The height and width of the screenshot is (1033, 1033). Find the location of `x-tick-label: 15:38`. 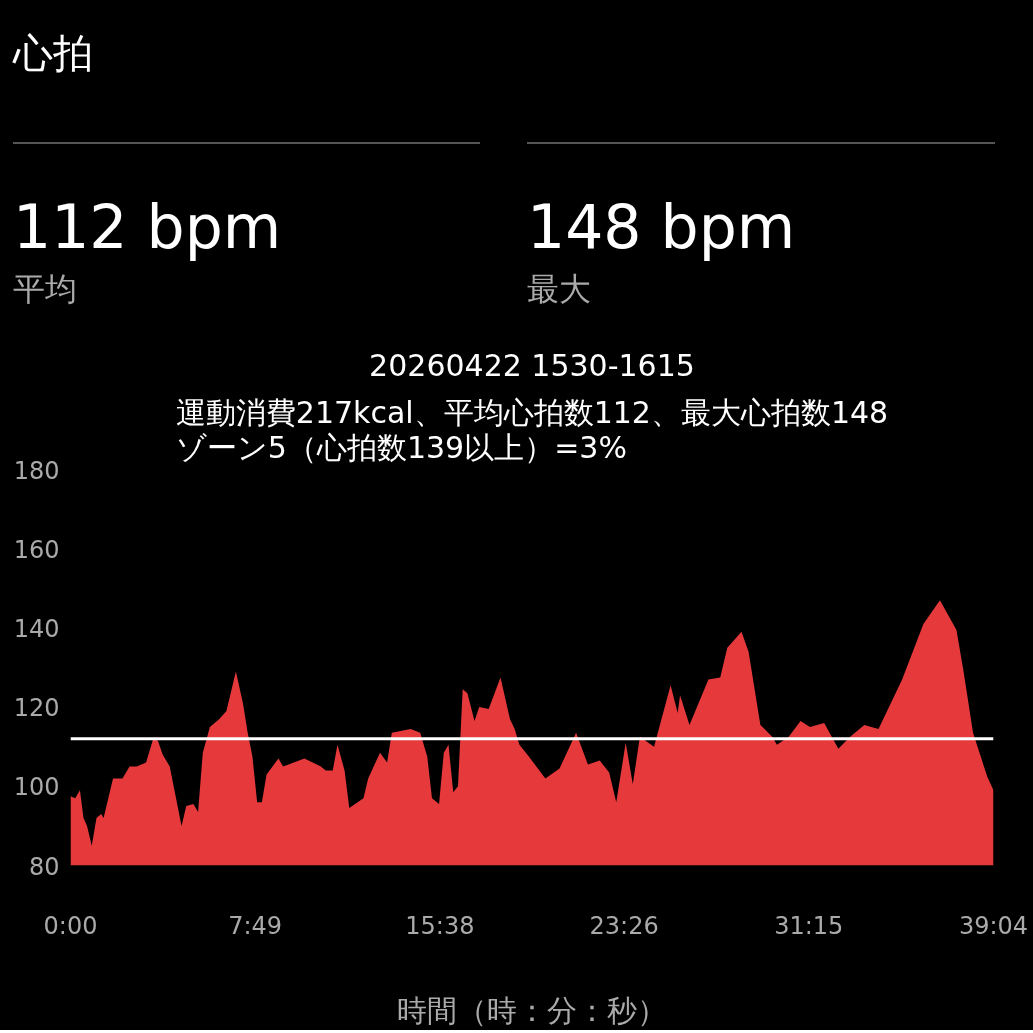

x-tick-label: 15:38 is located at coordinates (440, 925).